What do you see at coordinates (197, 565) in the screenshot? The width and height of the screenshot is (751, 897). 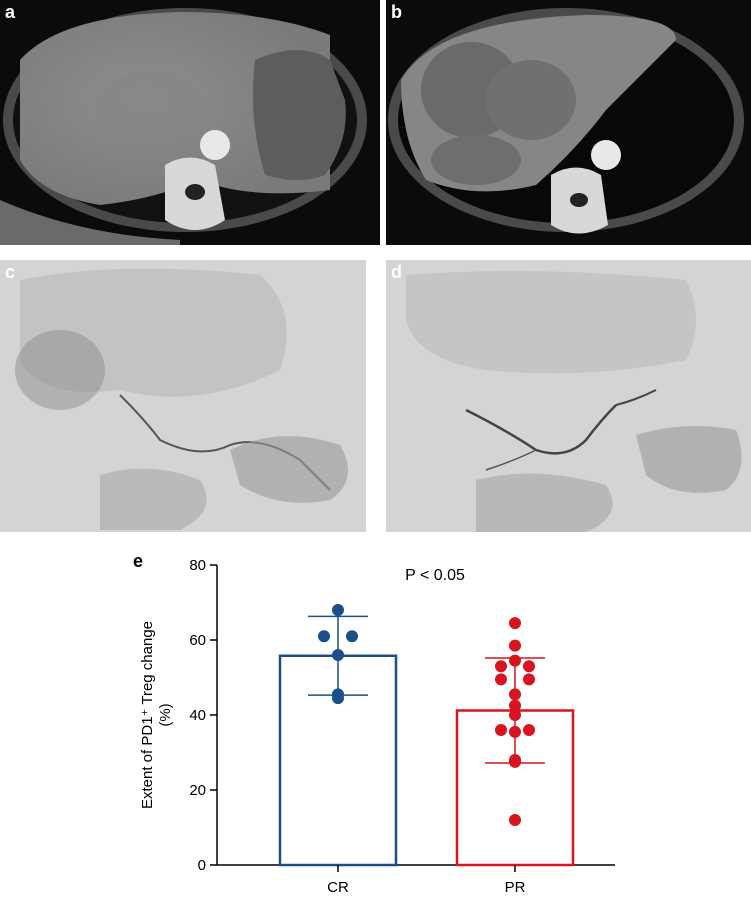 I see `y-tick-label: 80` at bounding box center [197, 565].